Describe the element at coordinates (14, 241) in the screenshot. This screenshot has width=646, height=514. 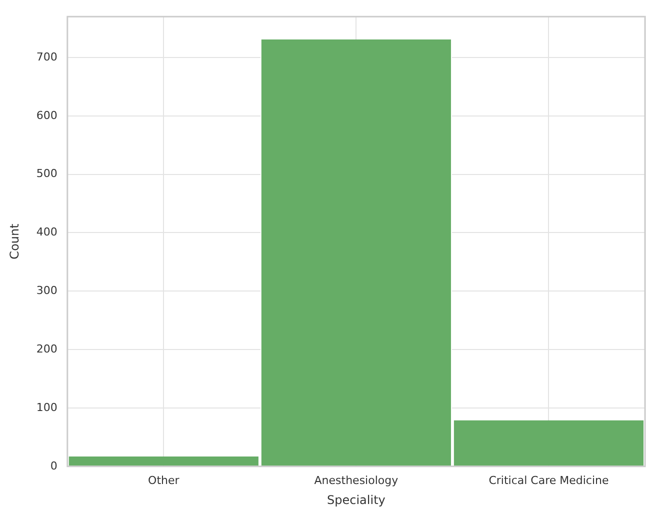
I see `y-axis-title: Count` at that location.